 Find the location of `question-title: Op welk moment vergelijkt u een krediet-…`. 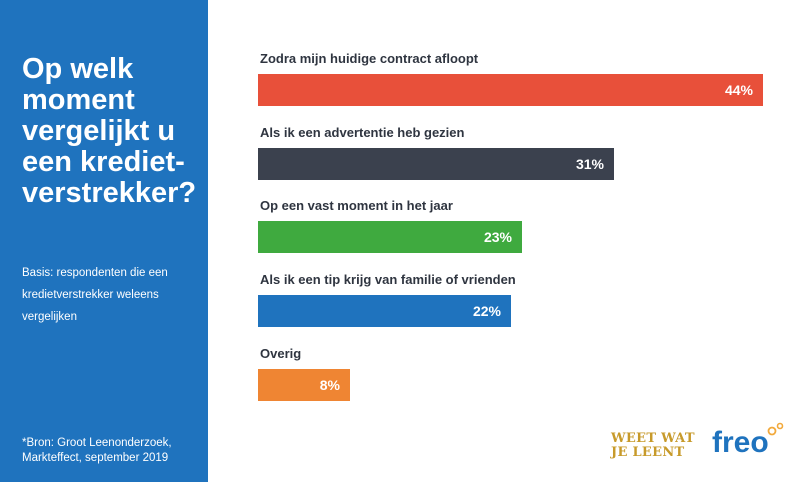

question-title: Op welk moment vergelijkt u een krediet-… is located at coordinates (109, 131).